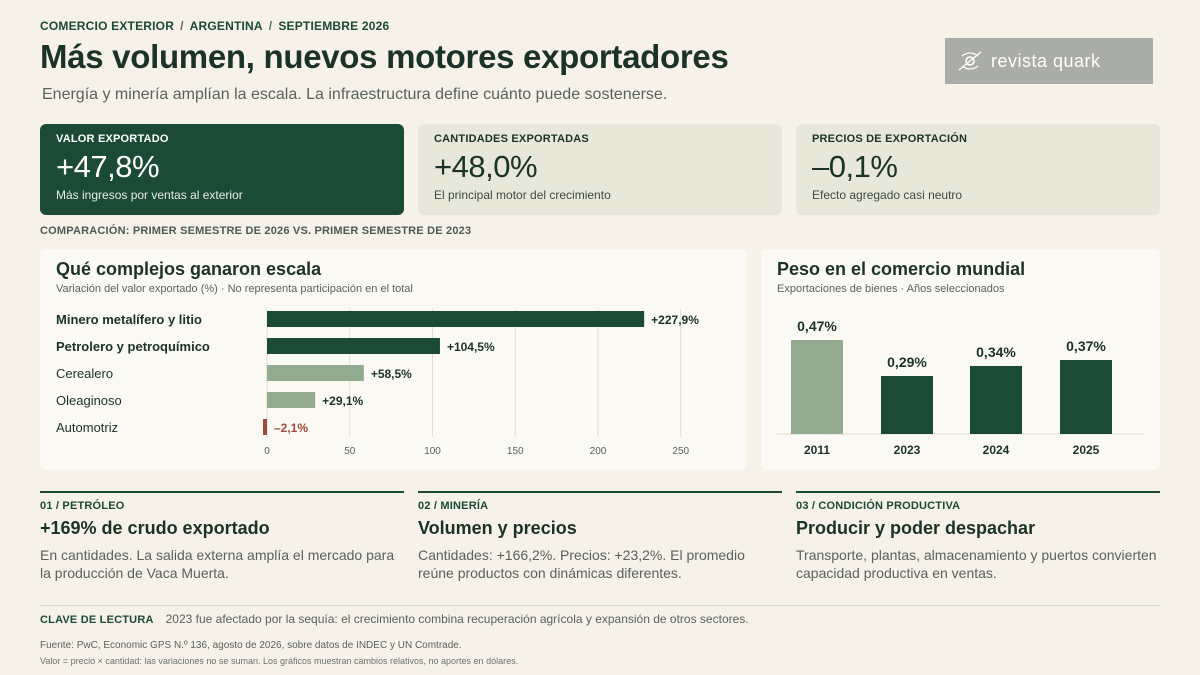 This screenshot has height=675, width=1200. Describe the element at coordinates (471, 347) in the screenshot. I see `data-label: +104,5%` at that location.